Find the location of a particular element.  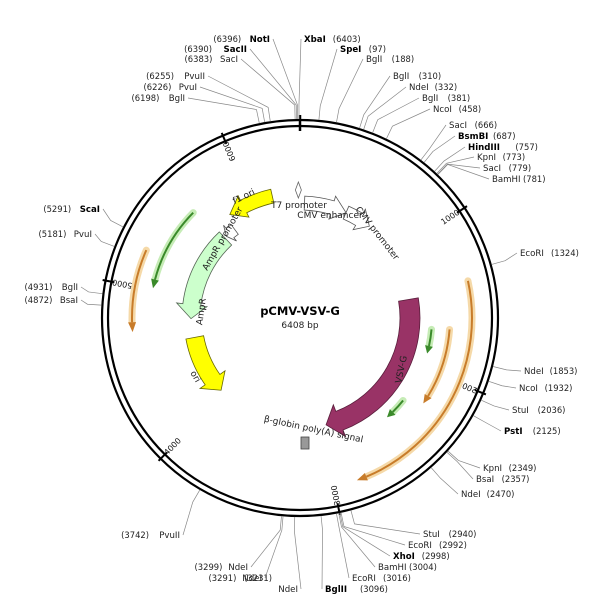

site-name: NotI is located at coordinates (260, 40).